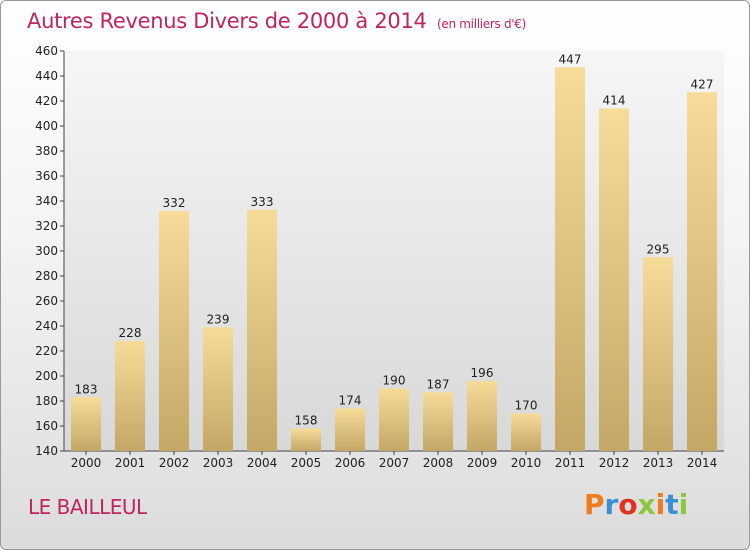  Describe the element at coordinates (262, 463) in the screenshot. I see `x-tick-label: 2004` at that location.